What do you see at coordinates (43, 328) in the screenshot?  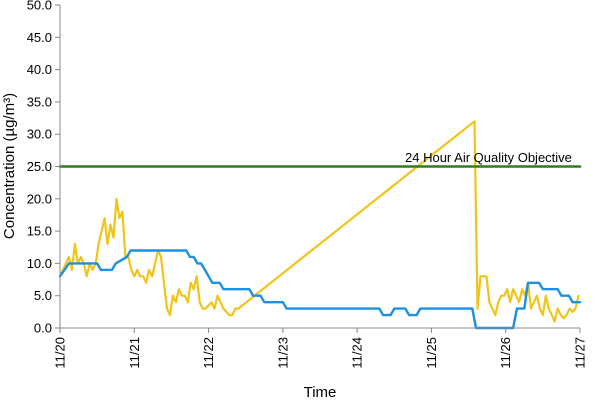 I see `y-tick-label: 0.0` at bounding box center [43, 328].